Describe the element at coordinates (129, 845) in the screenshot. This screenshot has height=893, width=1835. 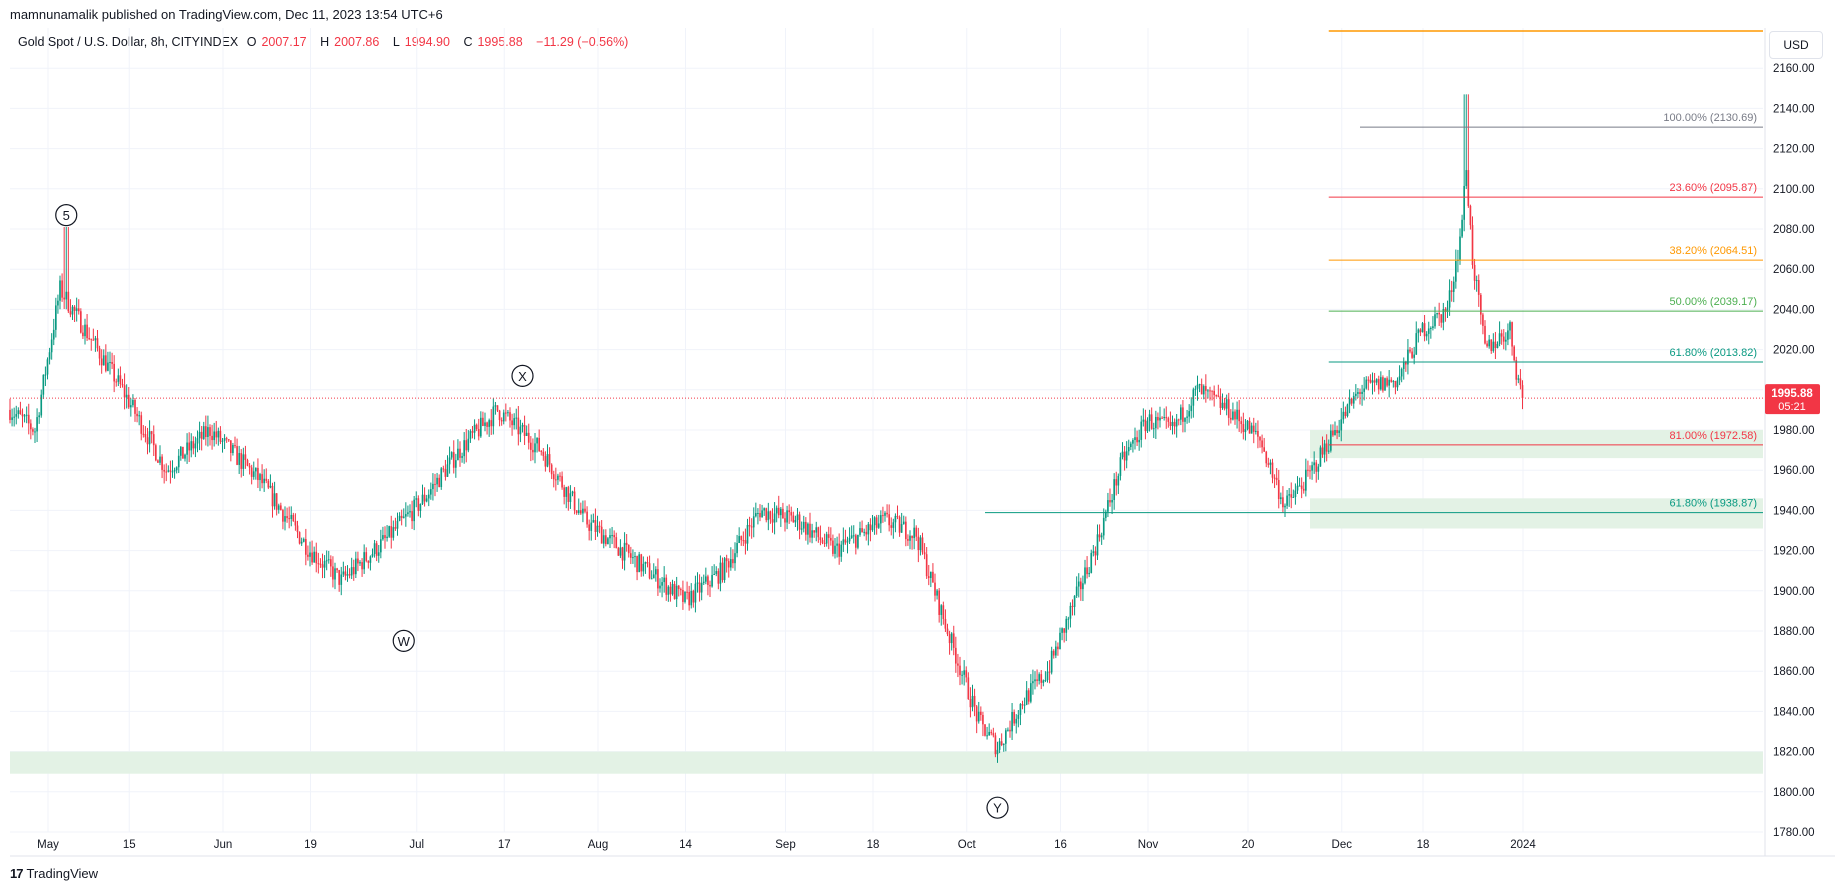
I see `x-tick-label: 15` at that location.